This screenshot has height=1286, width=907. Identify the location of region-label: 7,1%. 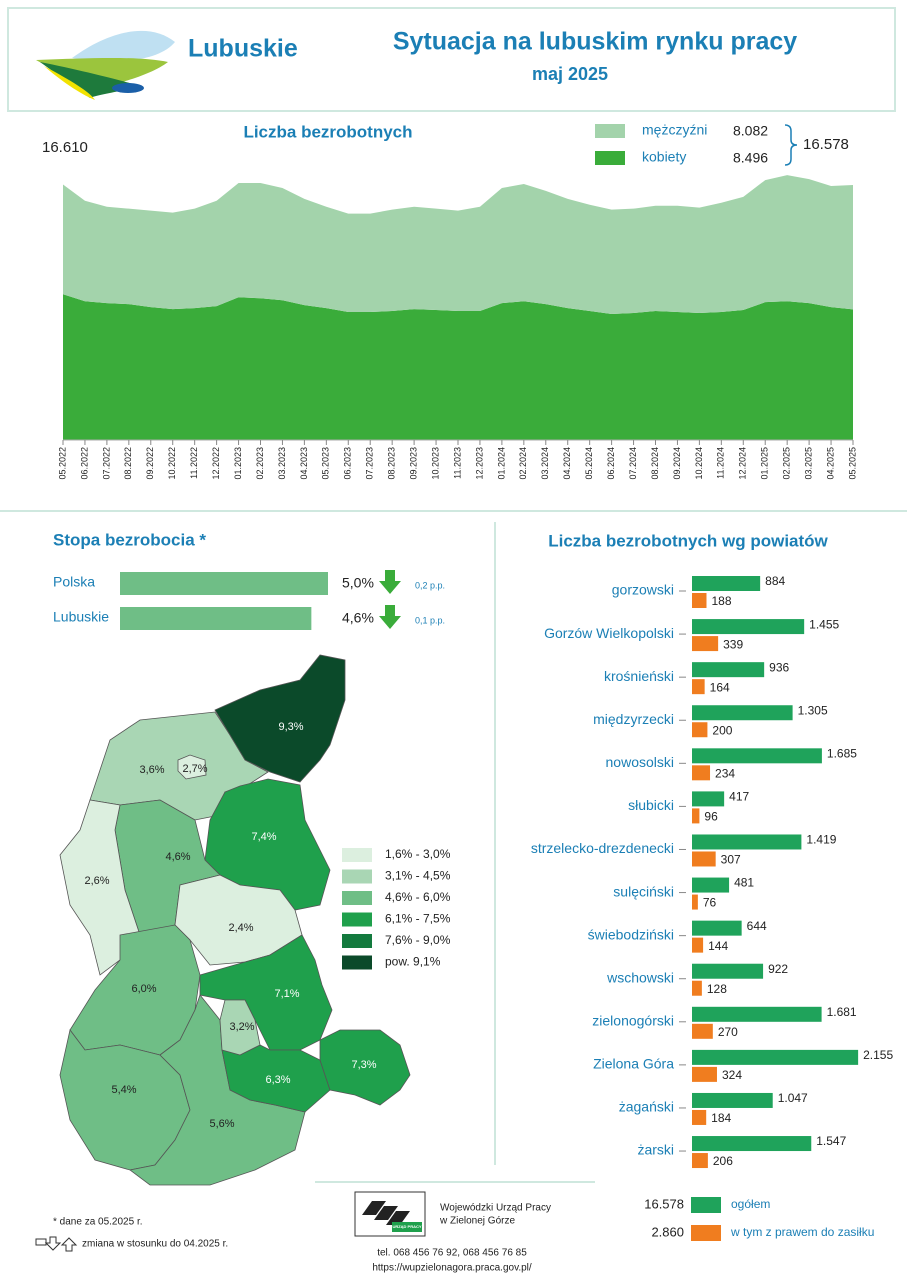
(286, 994).